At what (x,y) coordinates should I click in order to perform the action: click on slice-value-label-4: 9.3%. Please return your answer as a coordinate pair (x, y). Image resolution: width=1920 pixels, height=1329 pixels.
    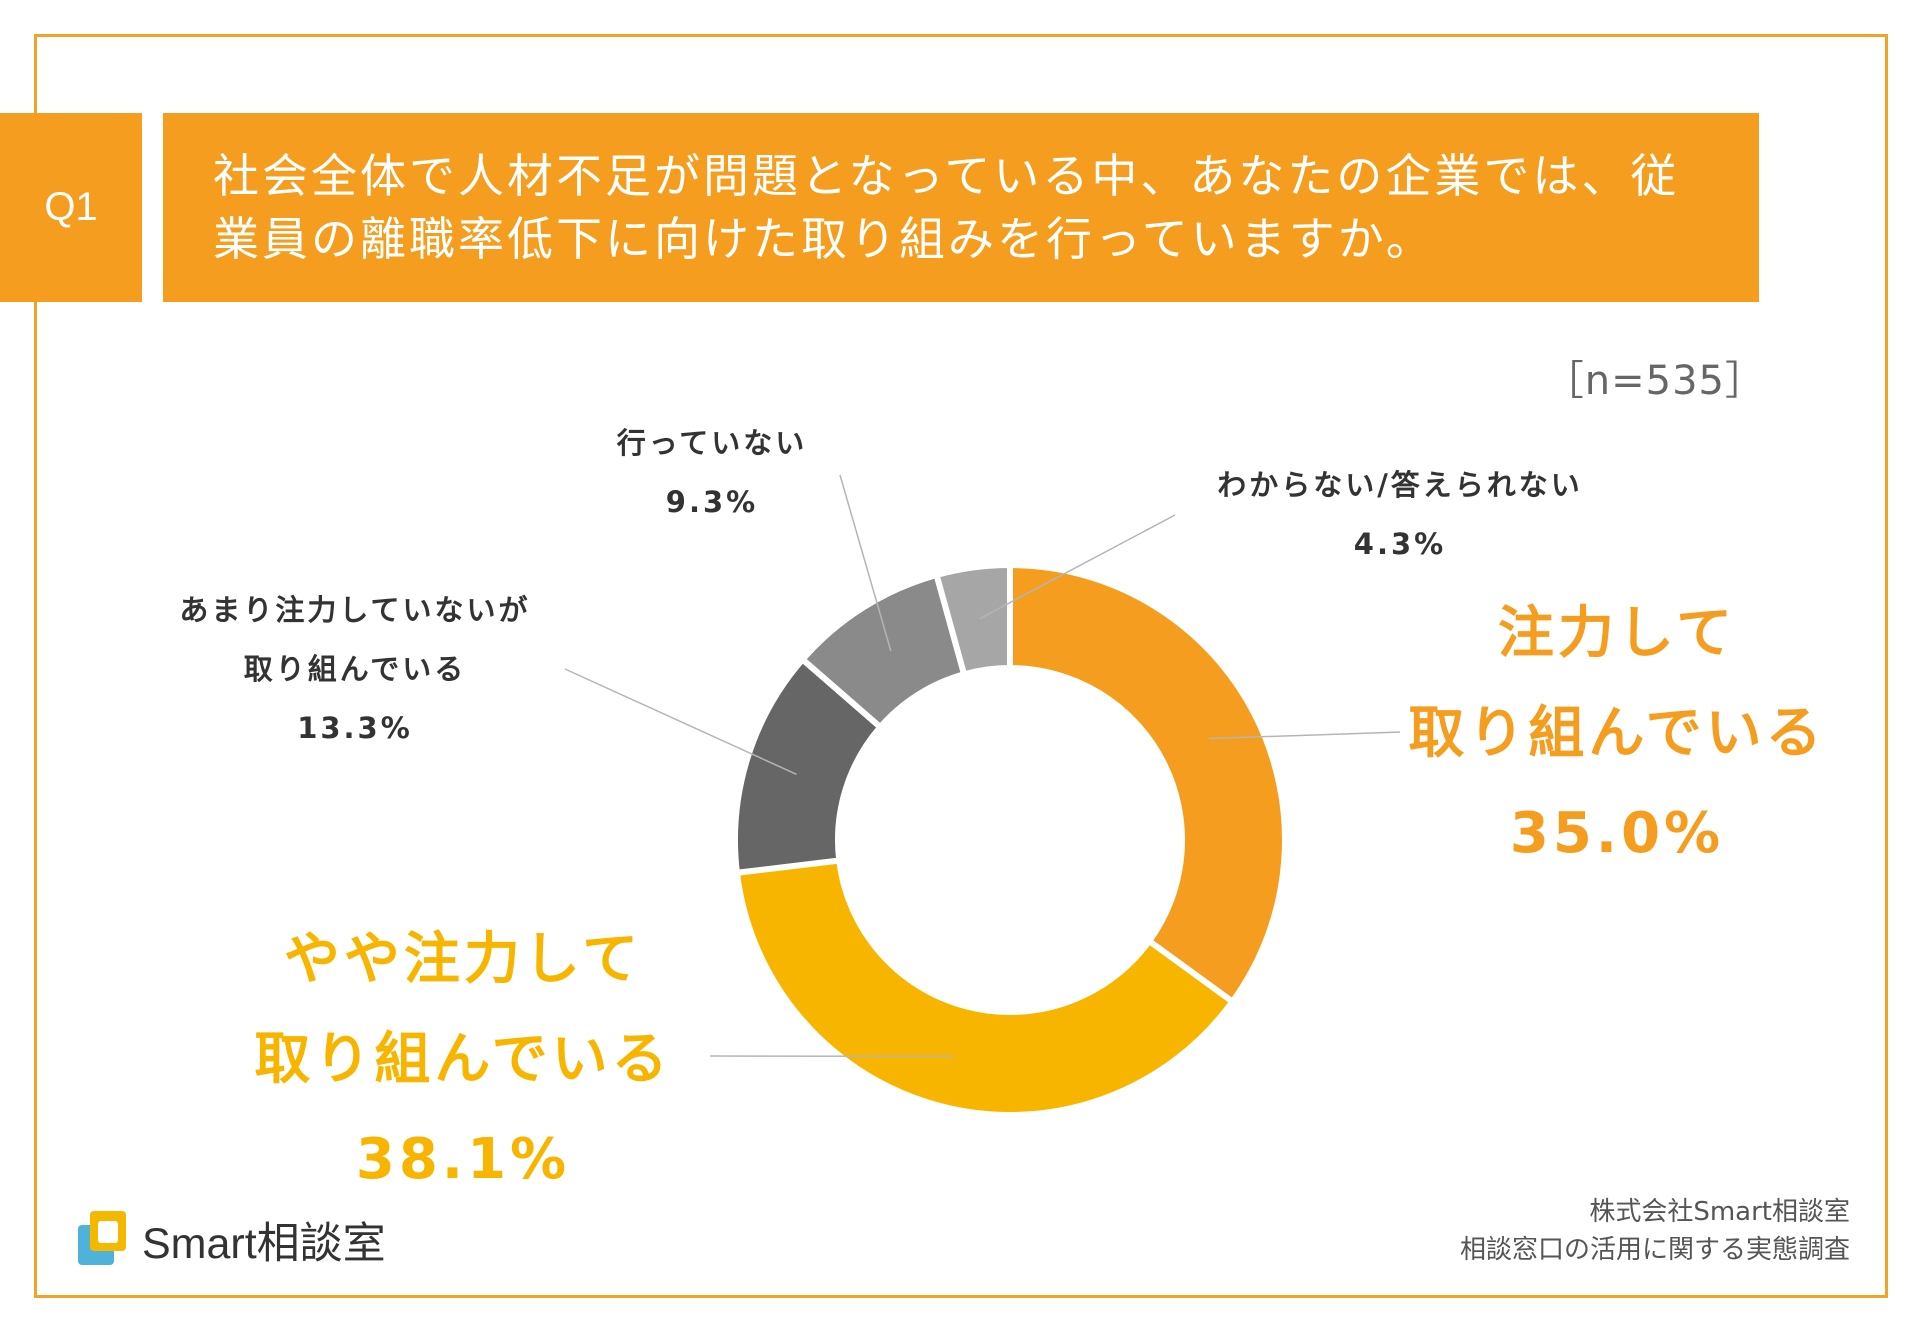
    Looking at the image, I should click on (712, 502).